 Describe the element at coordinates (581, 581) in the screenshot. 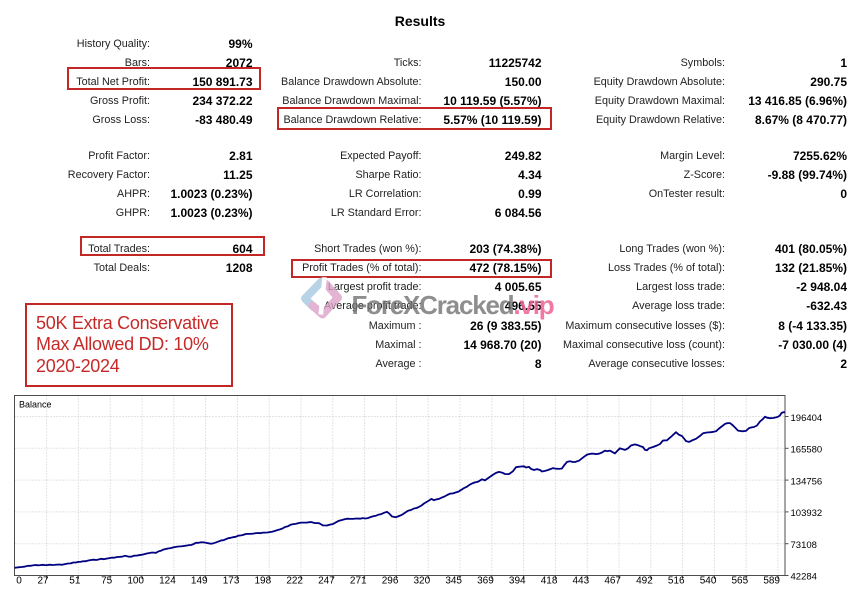

I see `svg-text: 443` at that location.